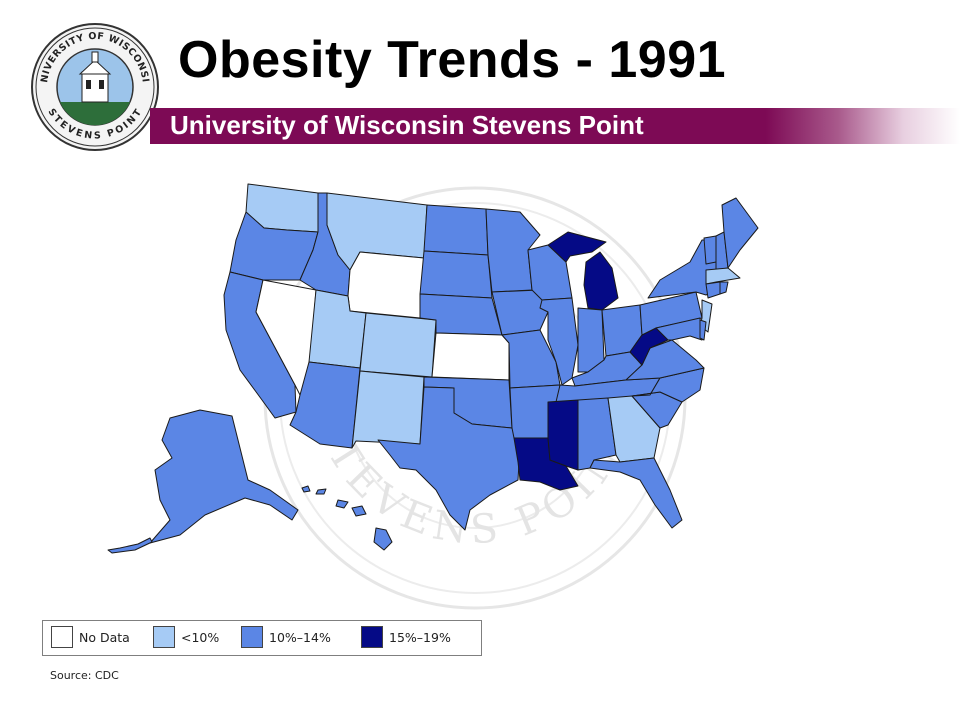 This screenshot has width=960, height=720. I want to click on state-vermont, so click(710, 250).